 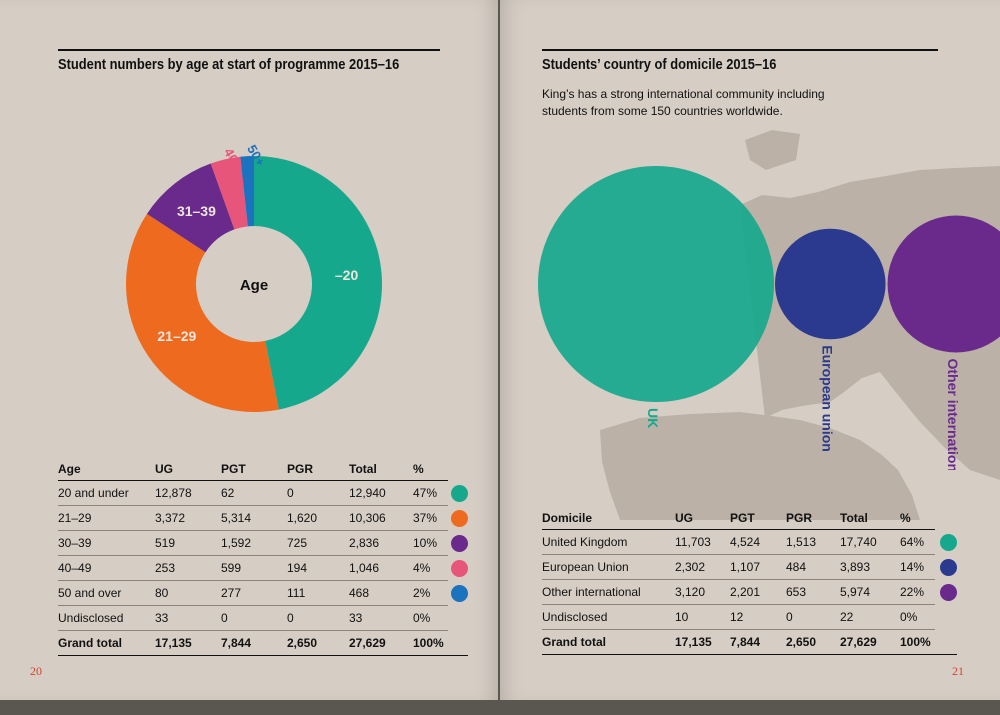 What do you see at coordinates (381, 469) in the screenshot?
I see `column-header: Total` at bounding box center [381, 469].